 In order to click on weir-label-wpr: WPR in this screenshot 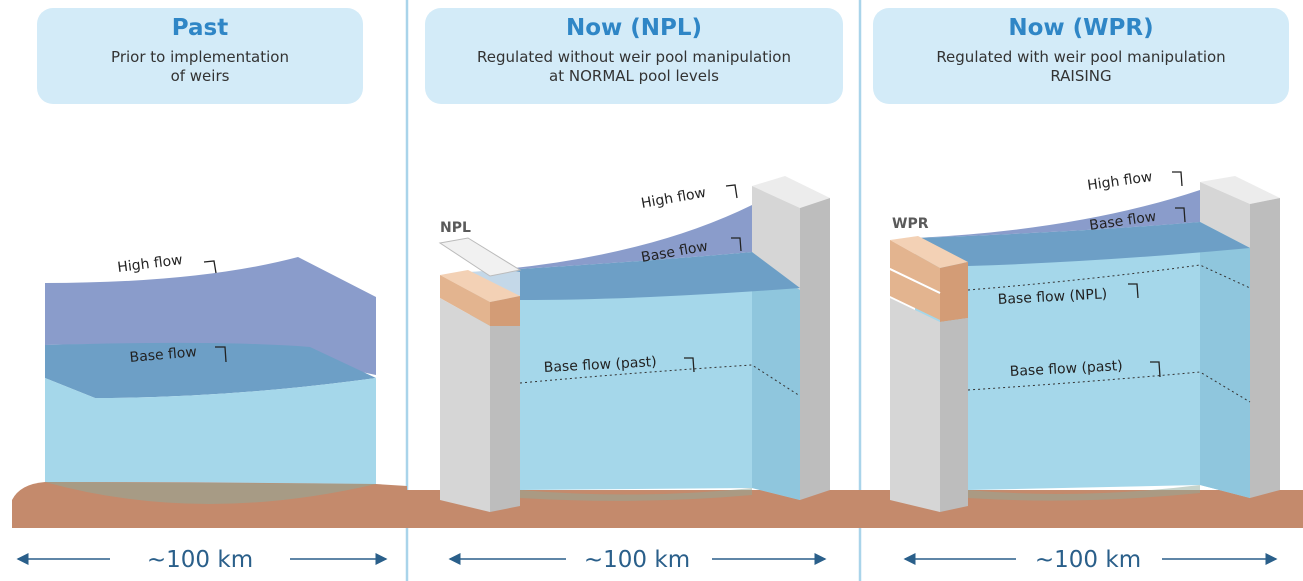, I will do `click(910, 224)`.